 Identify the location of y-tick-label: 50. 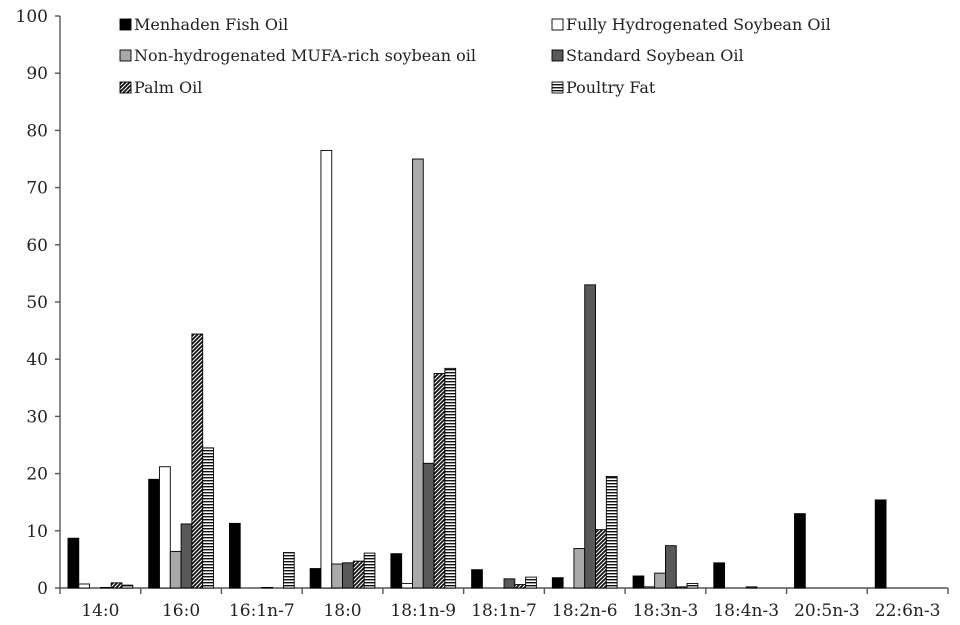
(37, 303).